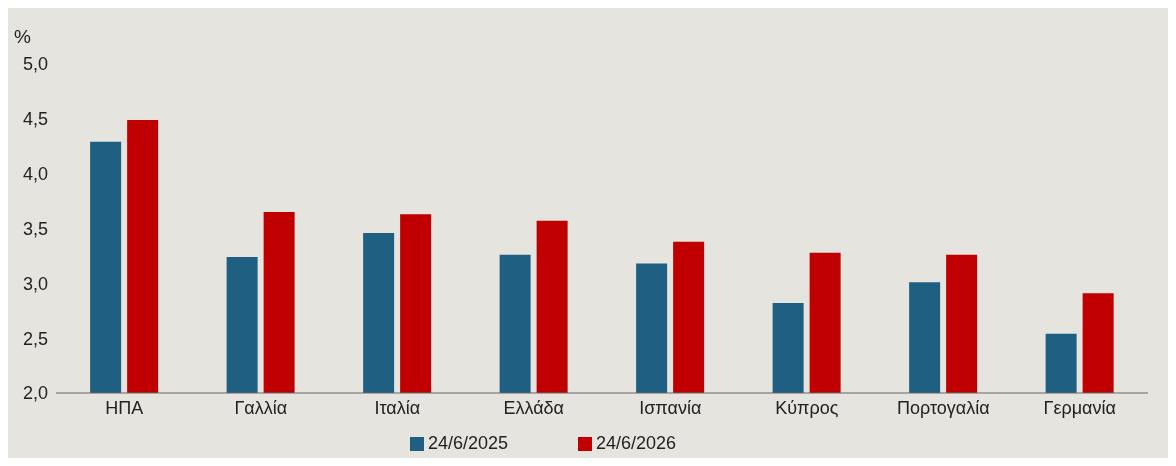 The image size is (1176, 466). I want to click on y-tick-label: 2,0, so click(35, 393).